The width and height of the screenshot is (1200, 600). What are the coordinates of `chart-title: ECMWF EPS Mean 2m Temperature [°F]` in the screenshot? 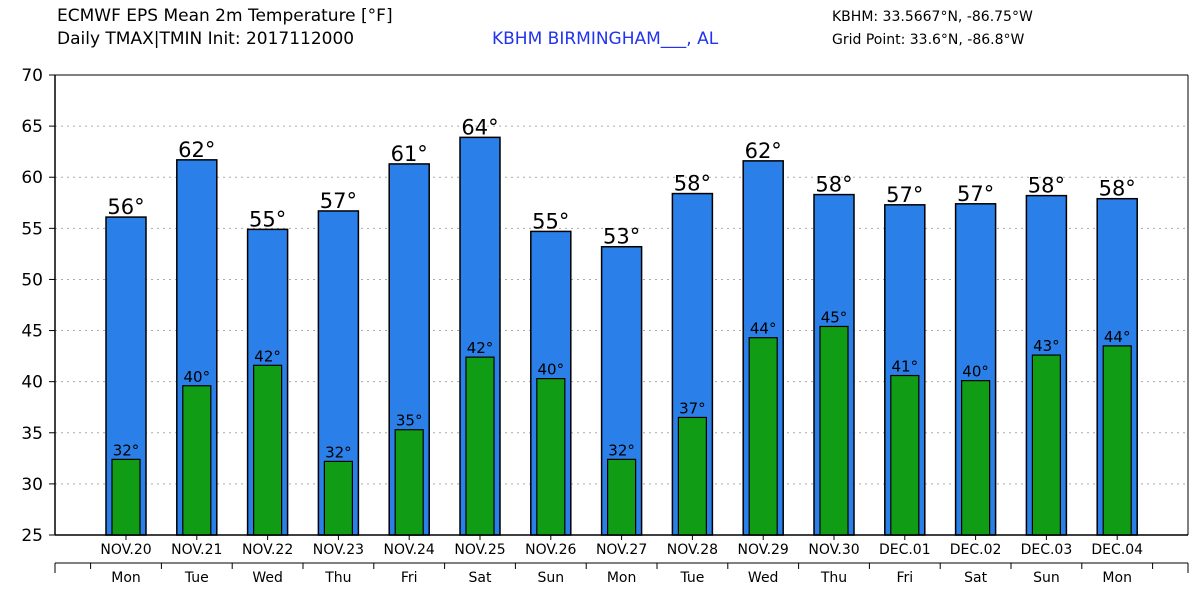 It's located at (225, 16).